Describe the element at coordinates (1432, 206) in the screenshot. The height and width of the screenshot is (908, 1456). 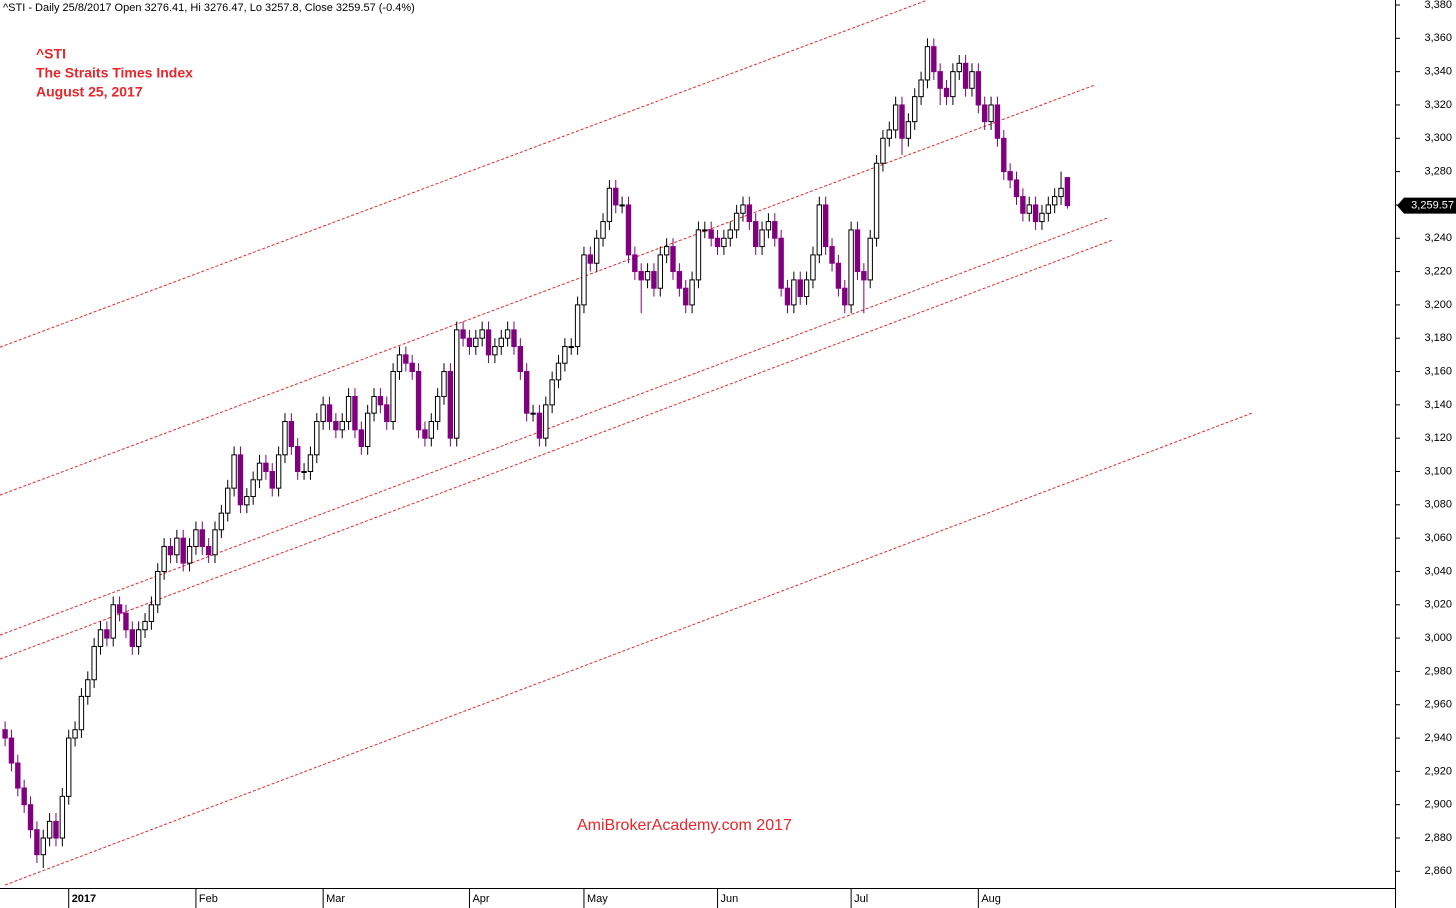
I see `last-price-label: 3,259.57` at that location.